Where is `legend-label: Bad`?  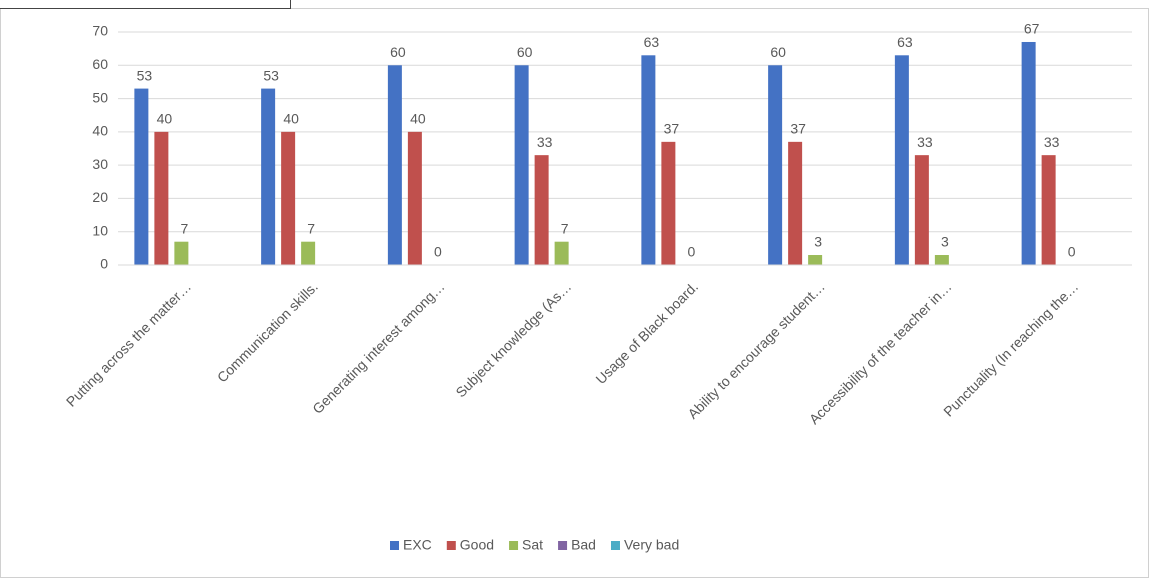
legend-label: Bad is located at coordinates (583, 545).